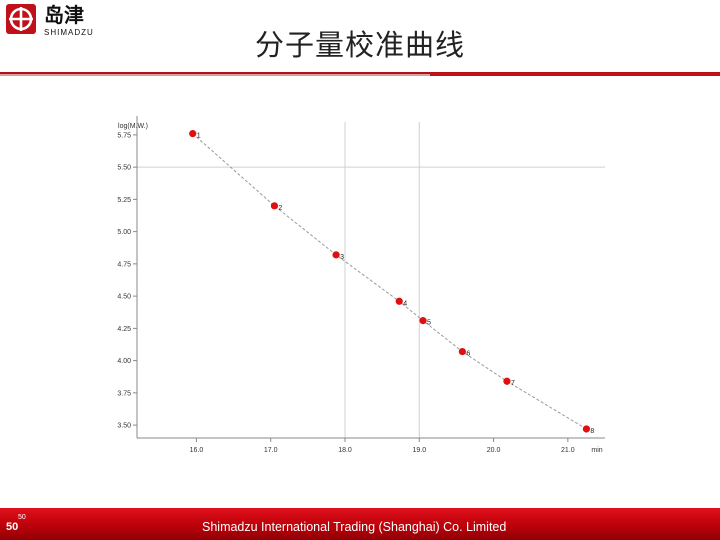  I want to click on data-point-label: 6, so click(468, 354).